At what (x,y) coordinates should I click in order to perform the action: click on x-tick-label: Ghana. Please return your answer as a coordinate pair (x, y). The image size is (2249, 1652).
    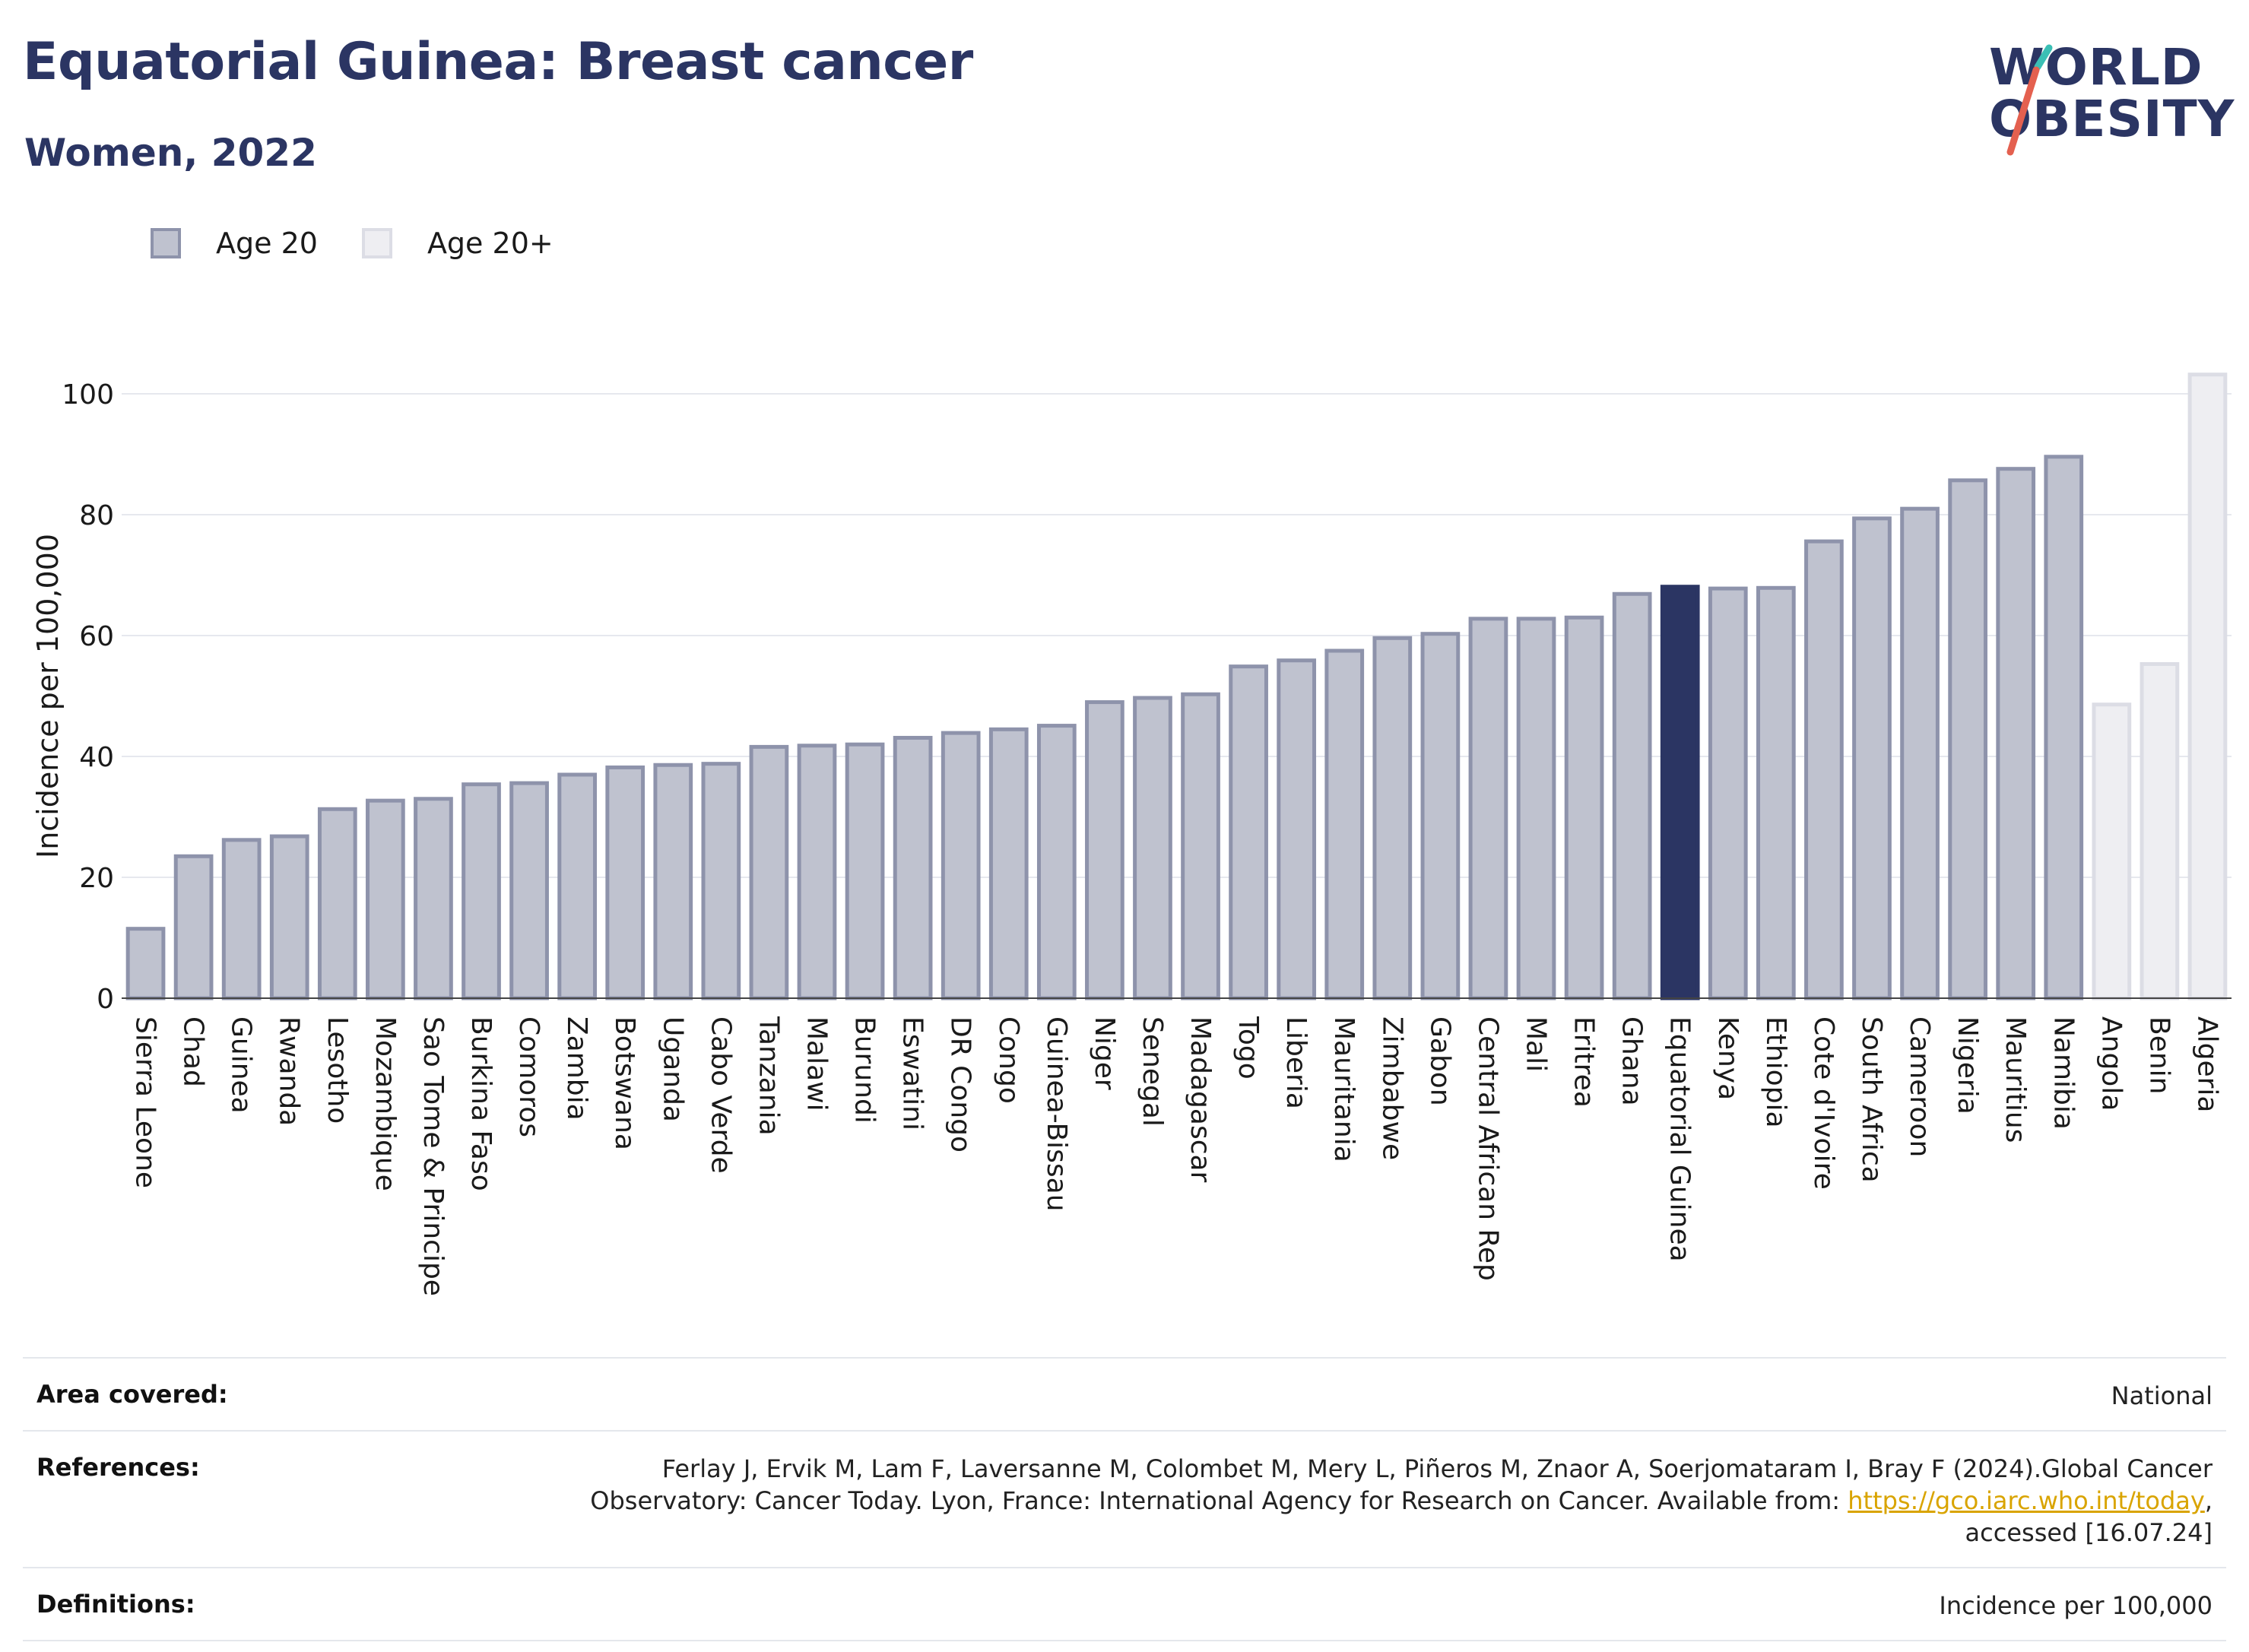
    Looking at the image, I should click on (1632, 1061).